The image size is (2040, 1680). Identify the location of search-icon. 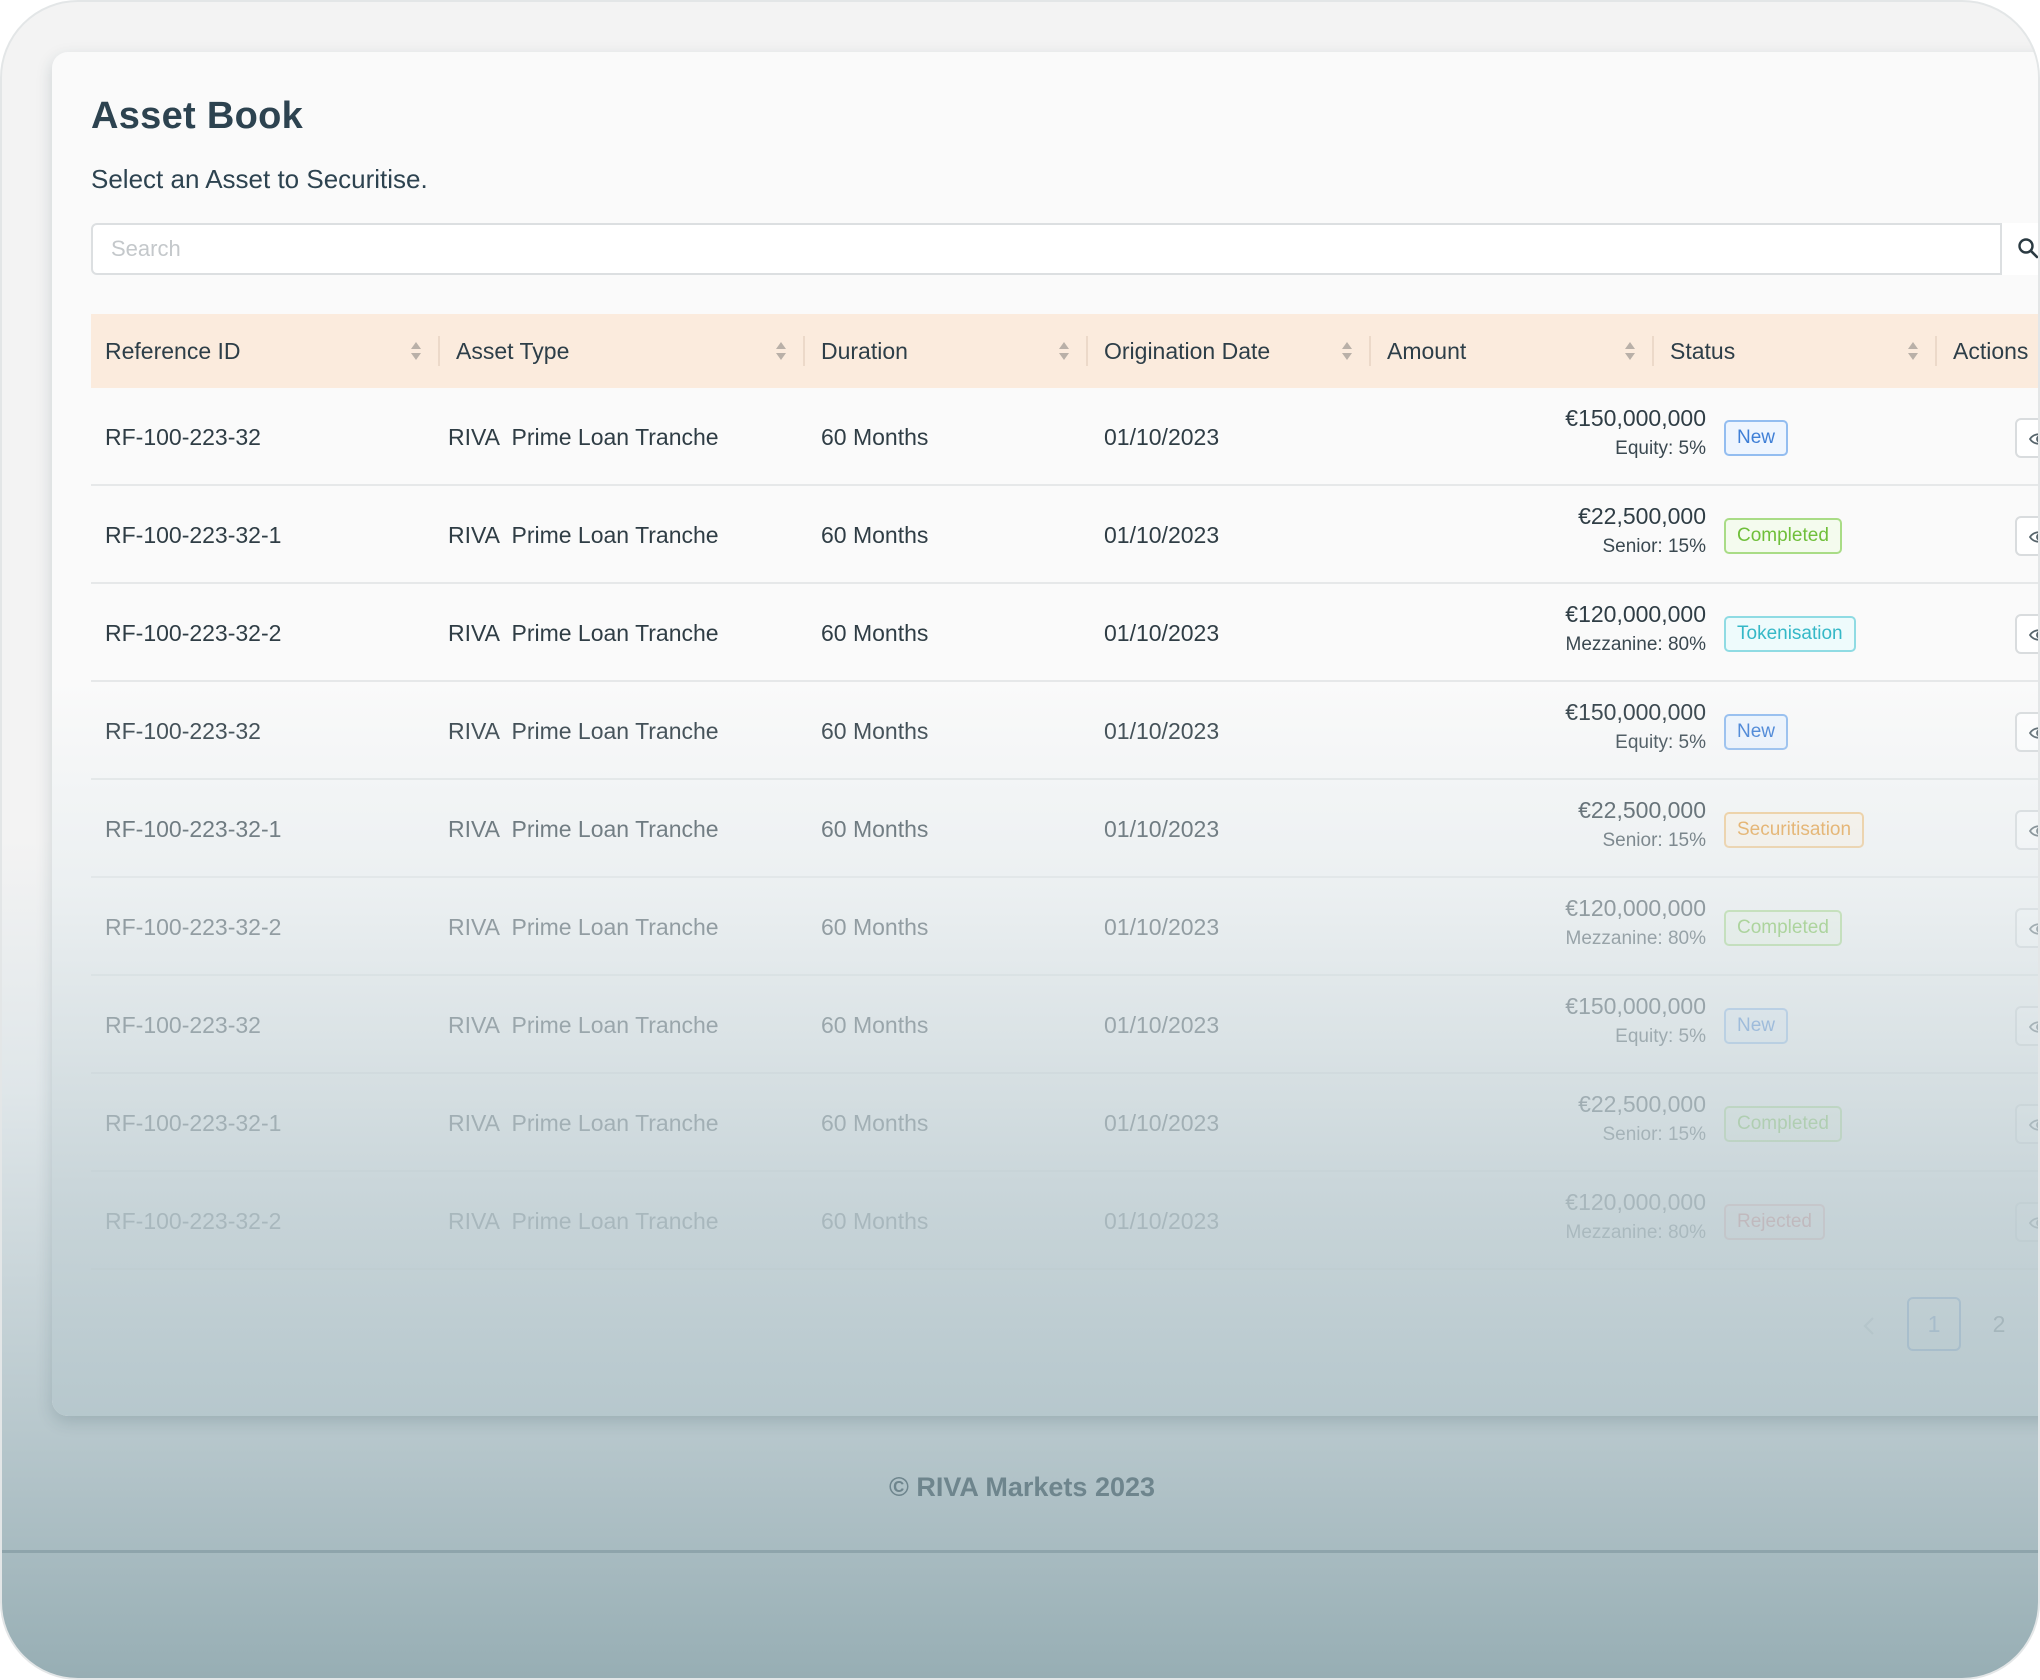
(2028, 248).